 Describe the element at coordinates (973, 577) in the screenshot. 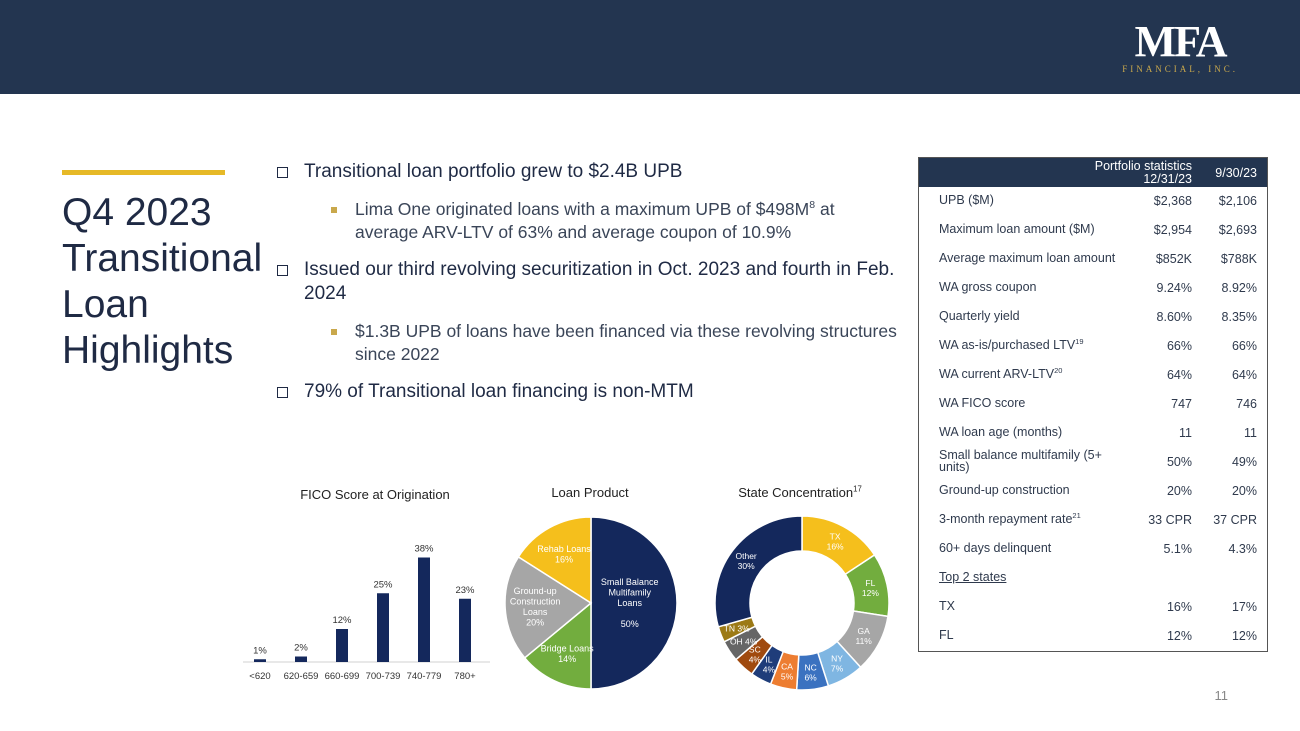

I see `stats-row-label: Top 2 states` at that location.